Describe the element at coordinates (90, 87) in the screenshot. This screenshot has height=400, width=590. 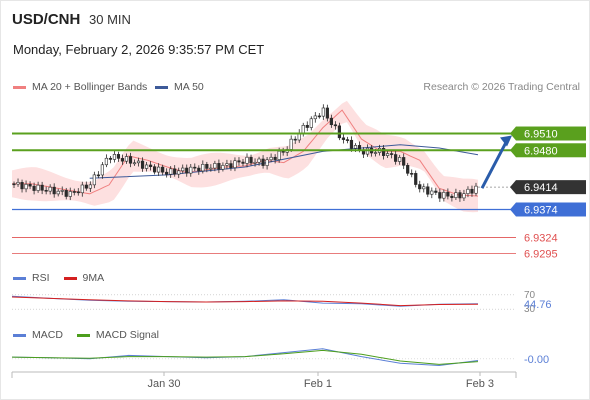
I see `legend-bollinger-label: MA 20 + Bollinger Bands` at that location.